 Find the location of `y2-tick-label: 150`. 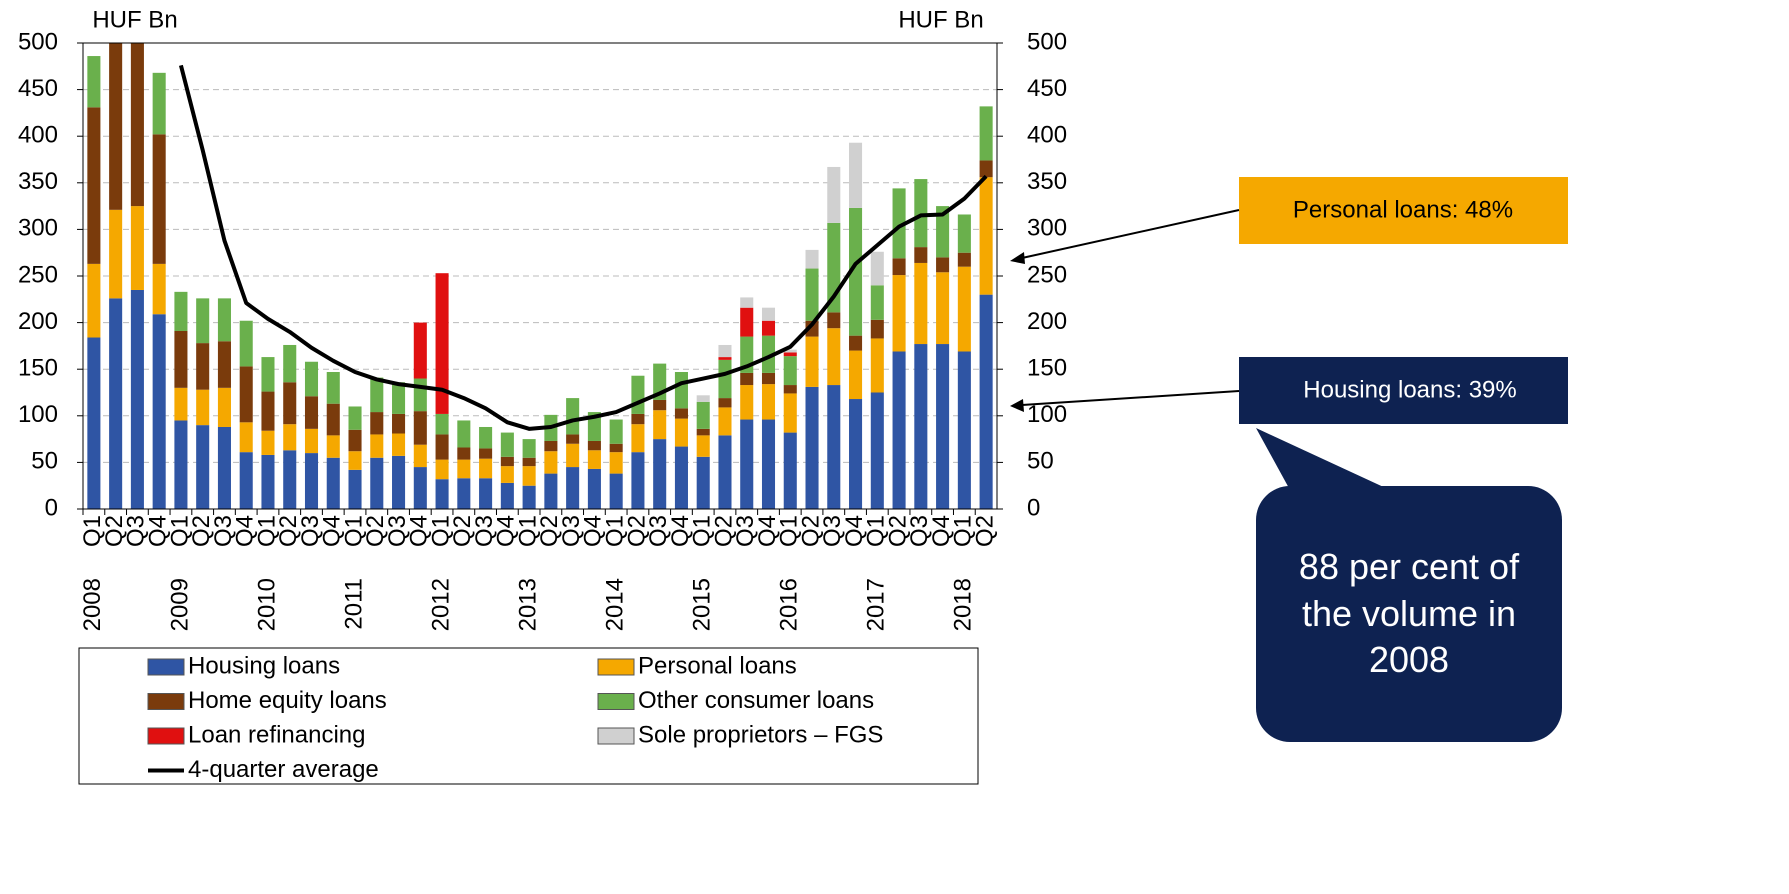

y2-tick-label: 150 is located at coordinates (1047, 368).